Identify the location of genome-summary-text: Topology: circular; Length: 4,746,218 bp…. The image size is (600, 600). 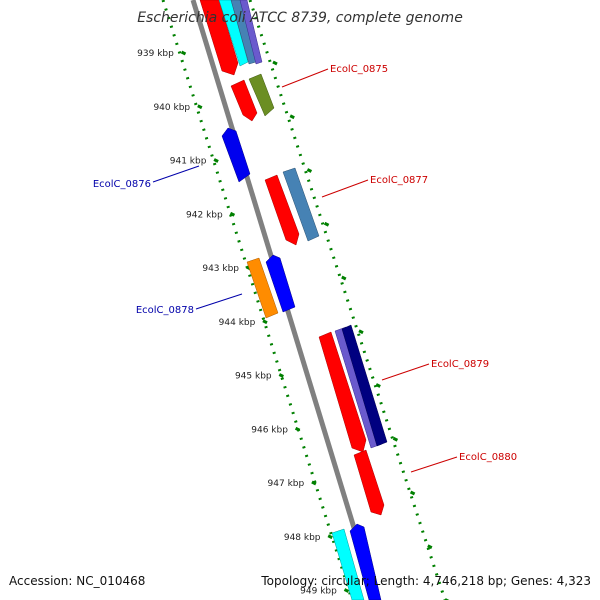
(426, 581).